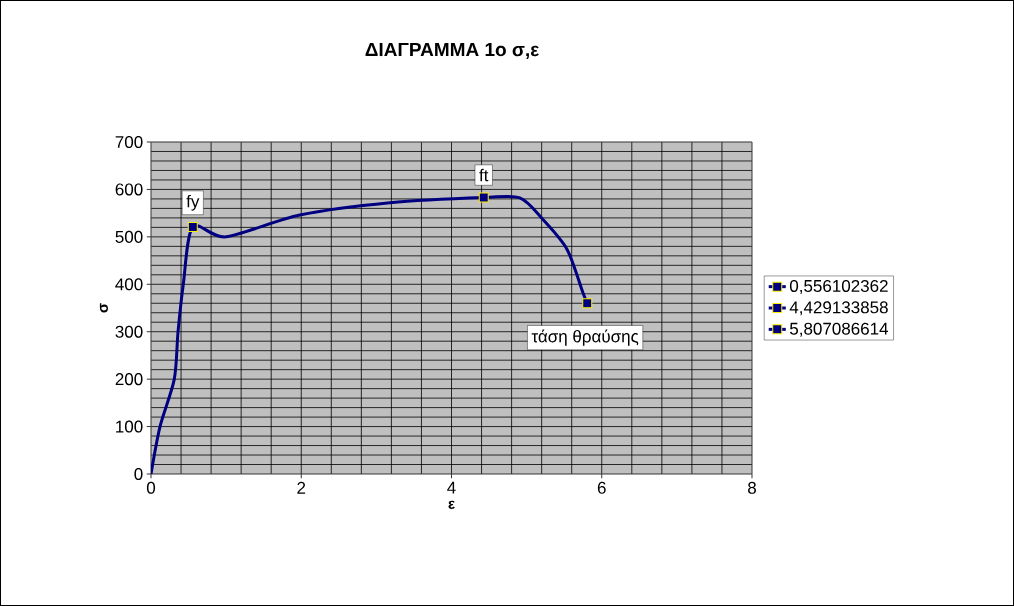 This screenshot has height=606, width=1014. I want to click on y-tick-label: 700, so click(129, 142).